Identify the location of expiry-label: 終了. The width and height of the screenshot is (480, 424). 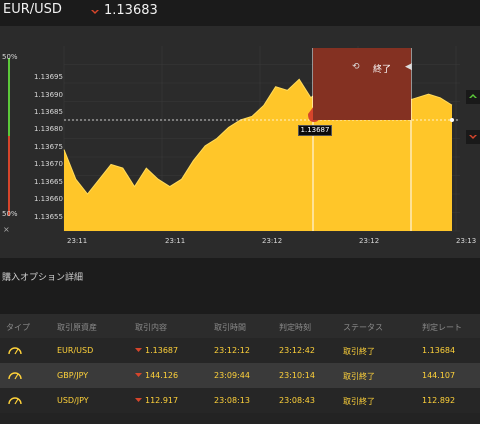
(382, 70).